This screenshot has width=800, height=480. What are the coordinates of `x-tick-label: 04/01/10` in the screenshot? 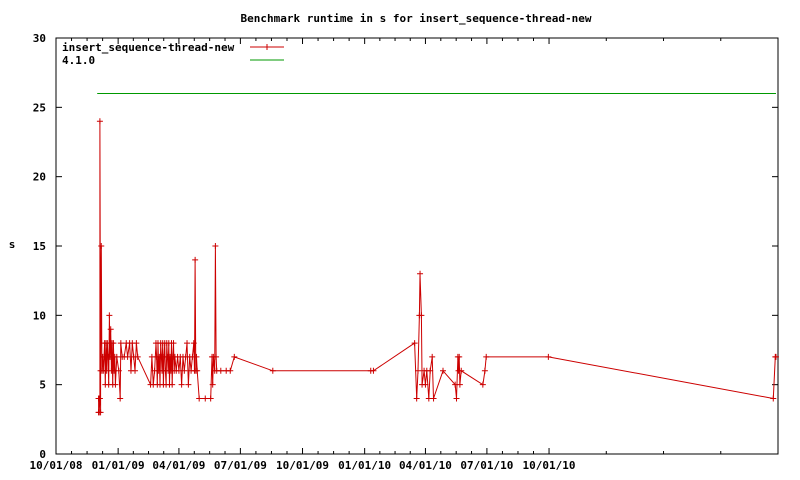 It's located at (425, 465).